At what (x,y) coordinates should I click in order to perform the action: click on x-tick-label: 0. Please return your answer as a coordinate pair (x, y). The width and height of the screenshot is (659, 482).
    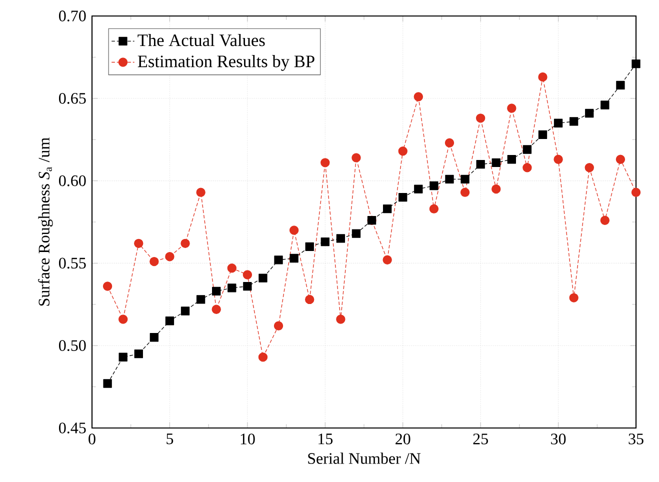
    Looking at the image, I should click on (92, 439).